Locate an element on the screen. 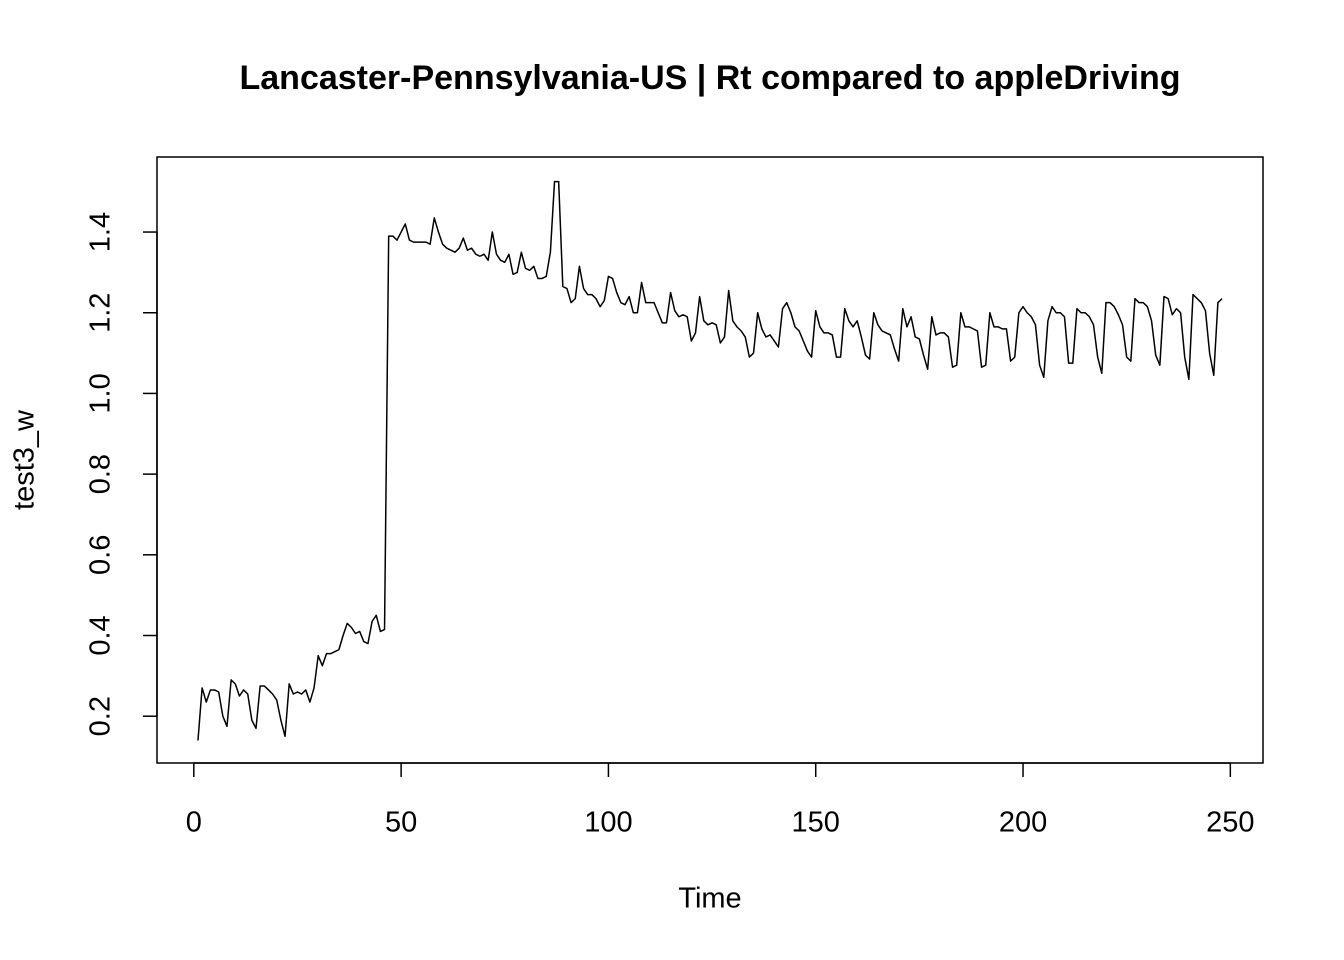 Image resolution: width=1344 pixels, height=960 pixels. x-tick-label: 200 is located at coordinates (1023, 823).